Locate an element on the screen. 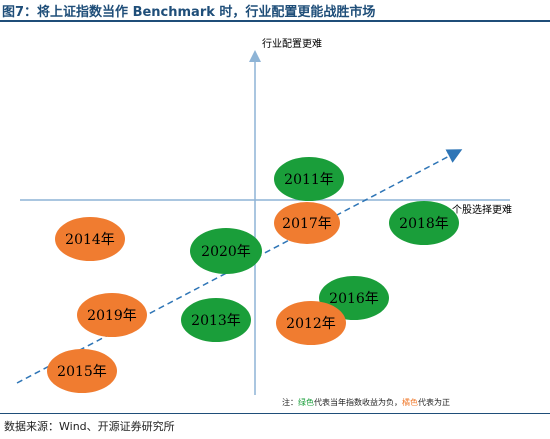  figure-title: 图7：将上证指数当作 Benchmark 时，行业配置更能战胜市场 is located at coordinates (189, 12).